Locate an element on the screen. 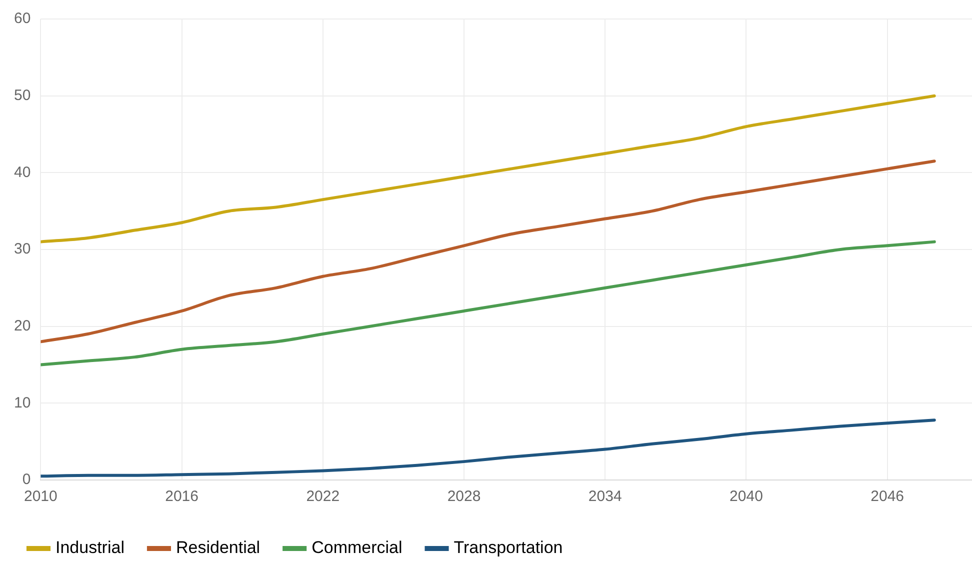 The width and height of the screenshot is (972, 567). x-tick-label: 2046 is located at coordinates (887, 497).